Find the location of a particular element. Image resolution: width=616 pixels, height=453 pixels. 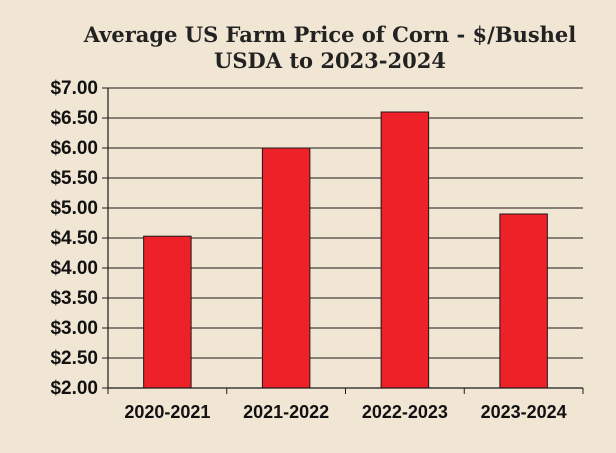

y-tick-label: $3.00 is located at coordinates (74, 328).